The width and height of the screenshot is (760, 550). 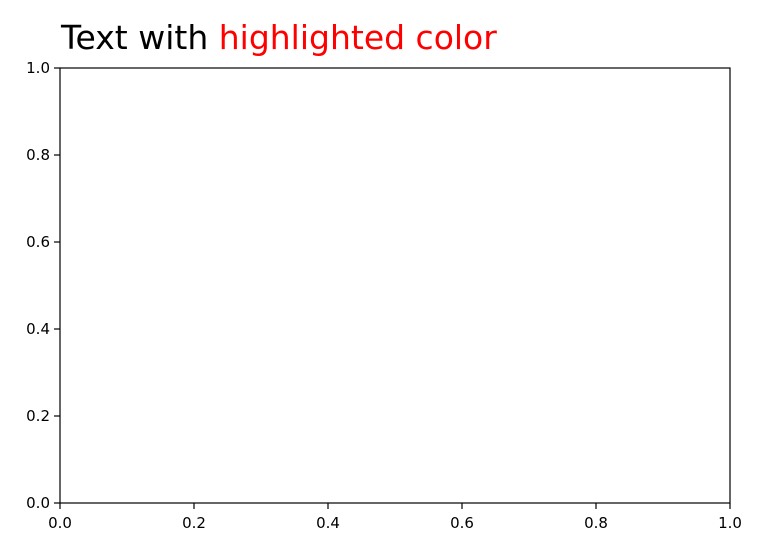 I want to click on y-axis: 0.0 0.2 0.4 0.6 0.8 1.0, so click(x=43, y=285).